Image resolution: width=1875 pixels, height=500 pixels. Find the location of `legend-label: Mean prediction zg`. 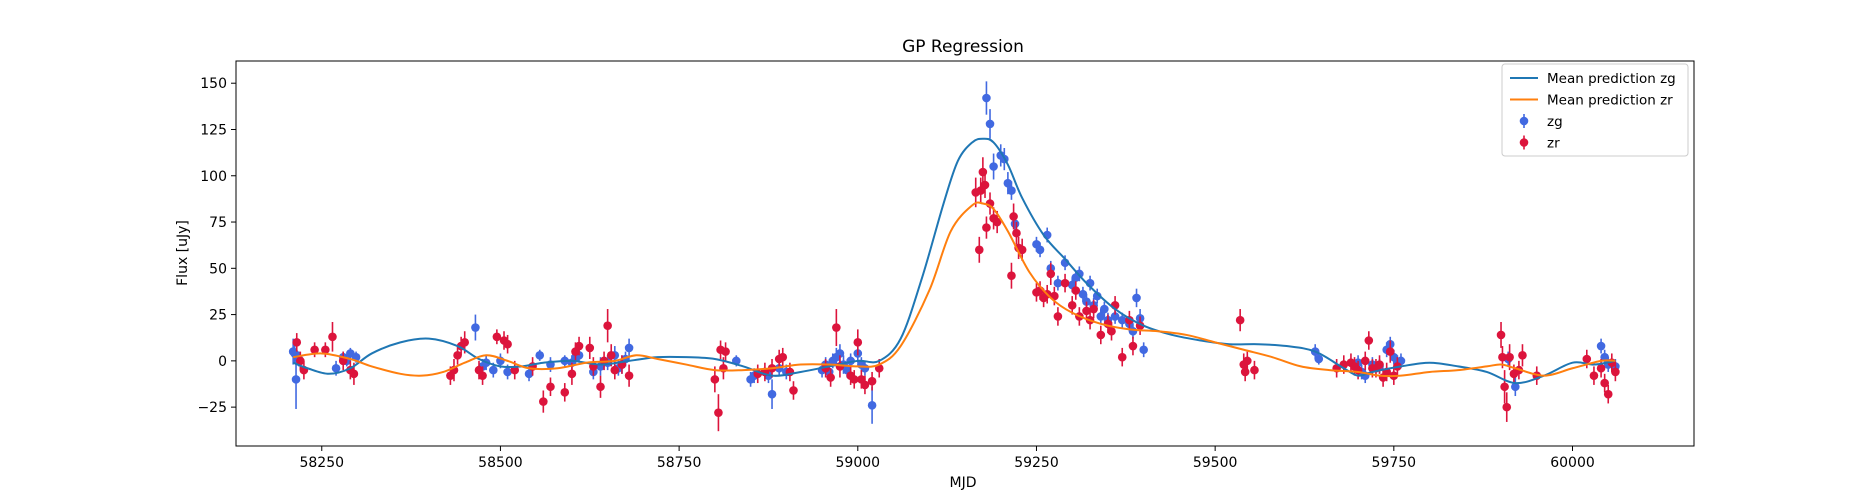

legend-label: Mean prediction zg is located at coordinates (1611, 79).